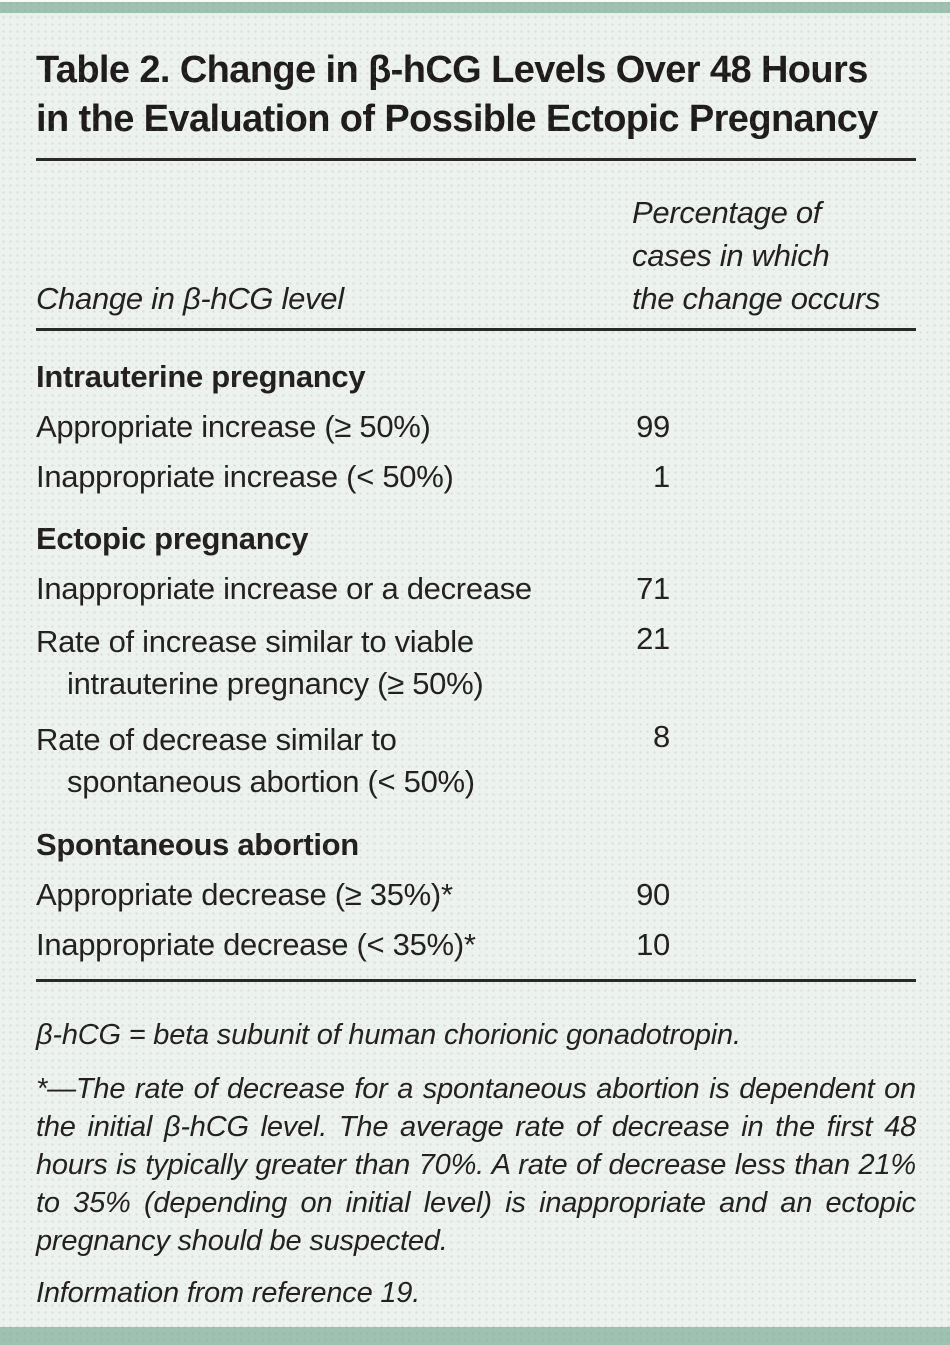  Describe the element at coordinates (661, 736) in the screenshot. I see `row-value: 8` at that location.